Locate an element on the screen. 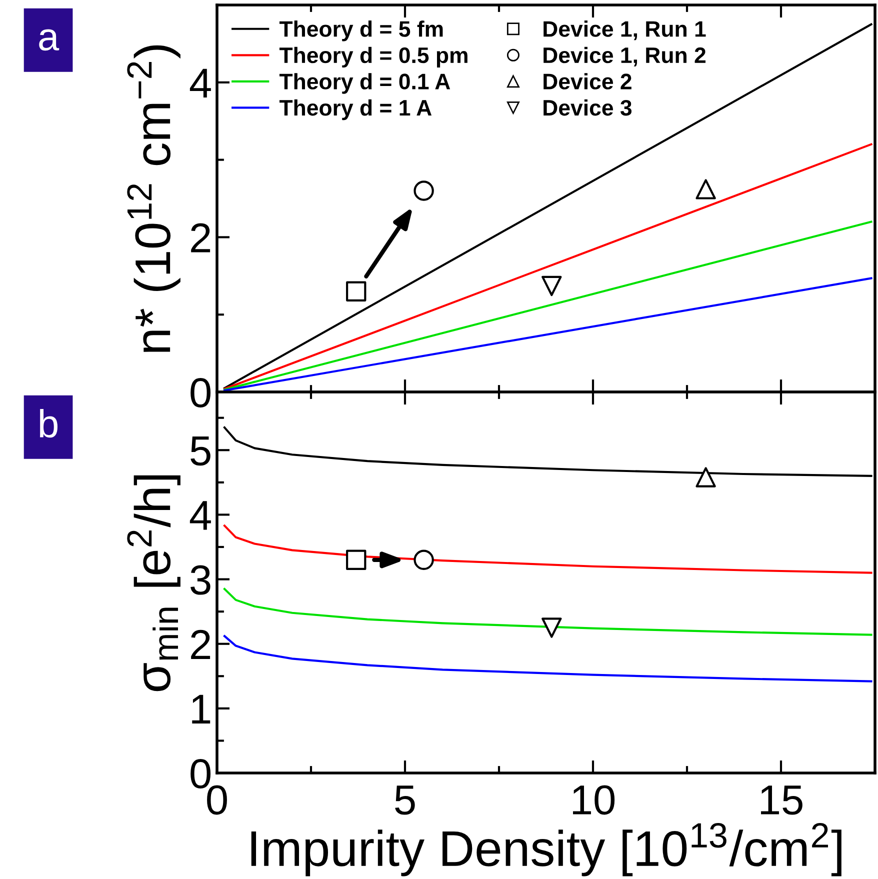  legend-label: Device 1, Run 1 is located at coordinates (625, 30).